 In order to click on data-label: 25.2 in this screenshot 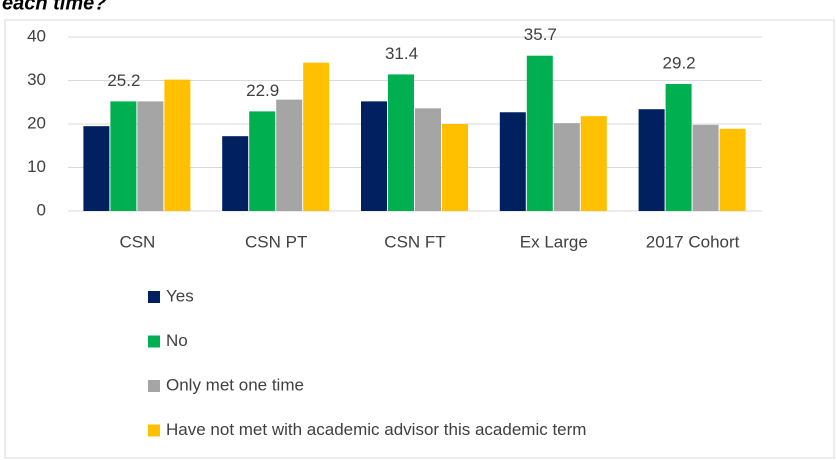, I will do `click(123, 80)`.